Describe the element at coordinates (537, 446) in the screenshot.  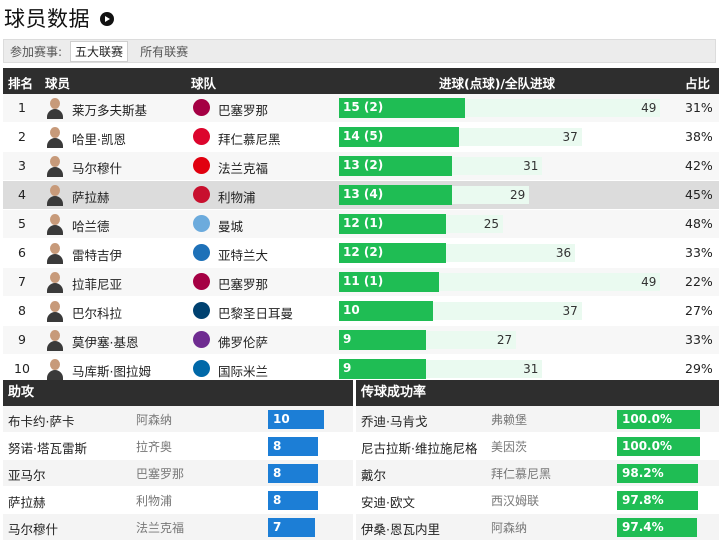
I see `passing-row: 尼古拉斯·维拉施尼格 美因茨 100.0%` at that location.